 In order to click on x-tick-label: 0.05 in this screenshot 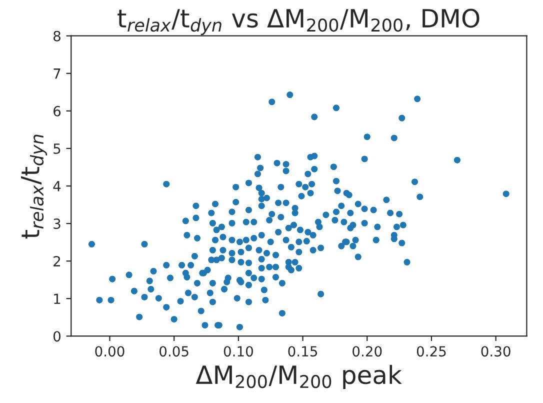, I will do `click(174, 351)`.